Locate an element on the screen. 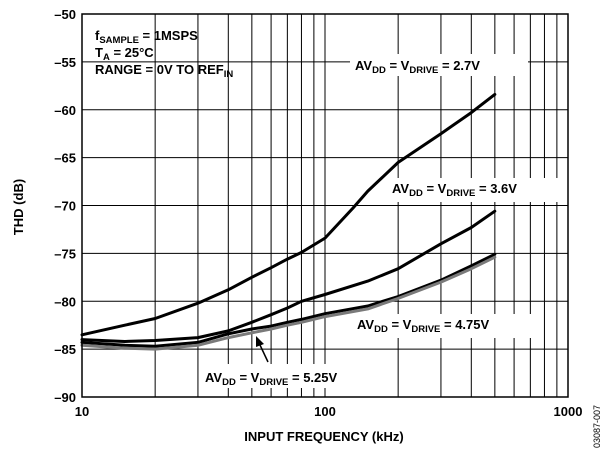 The height and width of the screenshot is (454, 608). y-tick-label: –60 is located at coordinates (65, 110).